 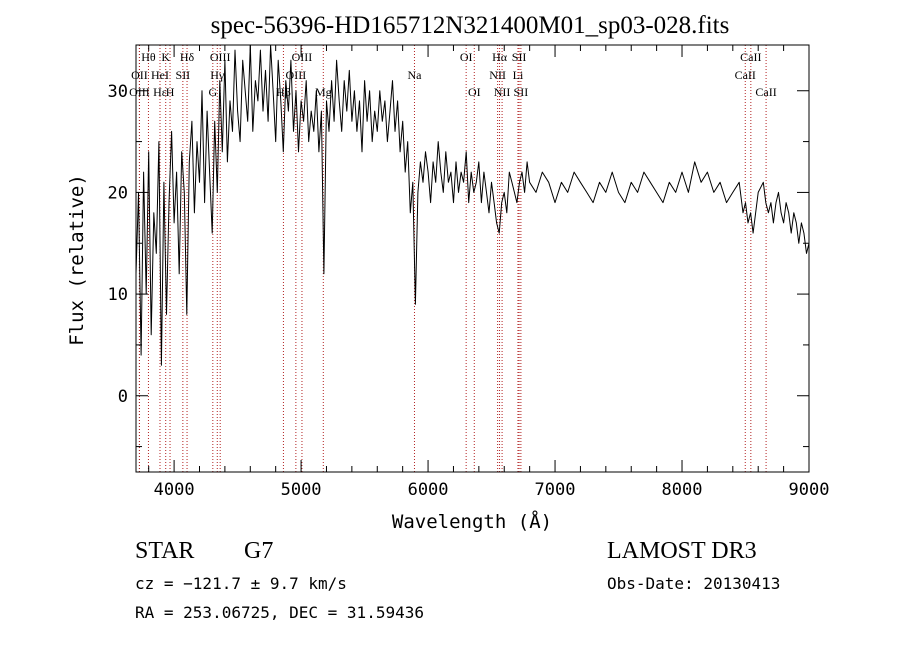 What do you see at coordinates (682, 490) in the screenshot?
I see `x-tick-label-8000: 8000` at bounding box center [682, 490].